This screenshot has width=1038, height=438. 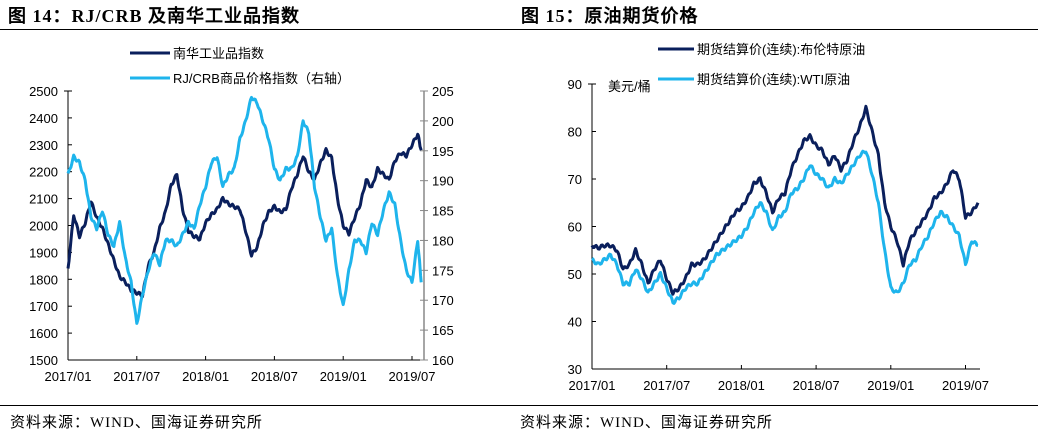 What do you see at coordinates (136, 423) in the screenshot?
I see `left-source-note: 资料来源：WIND、国海证券研究所` at bounding box center [136, 423].